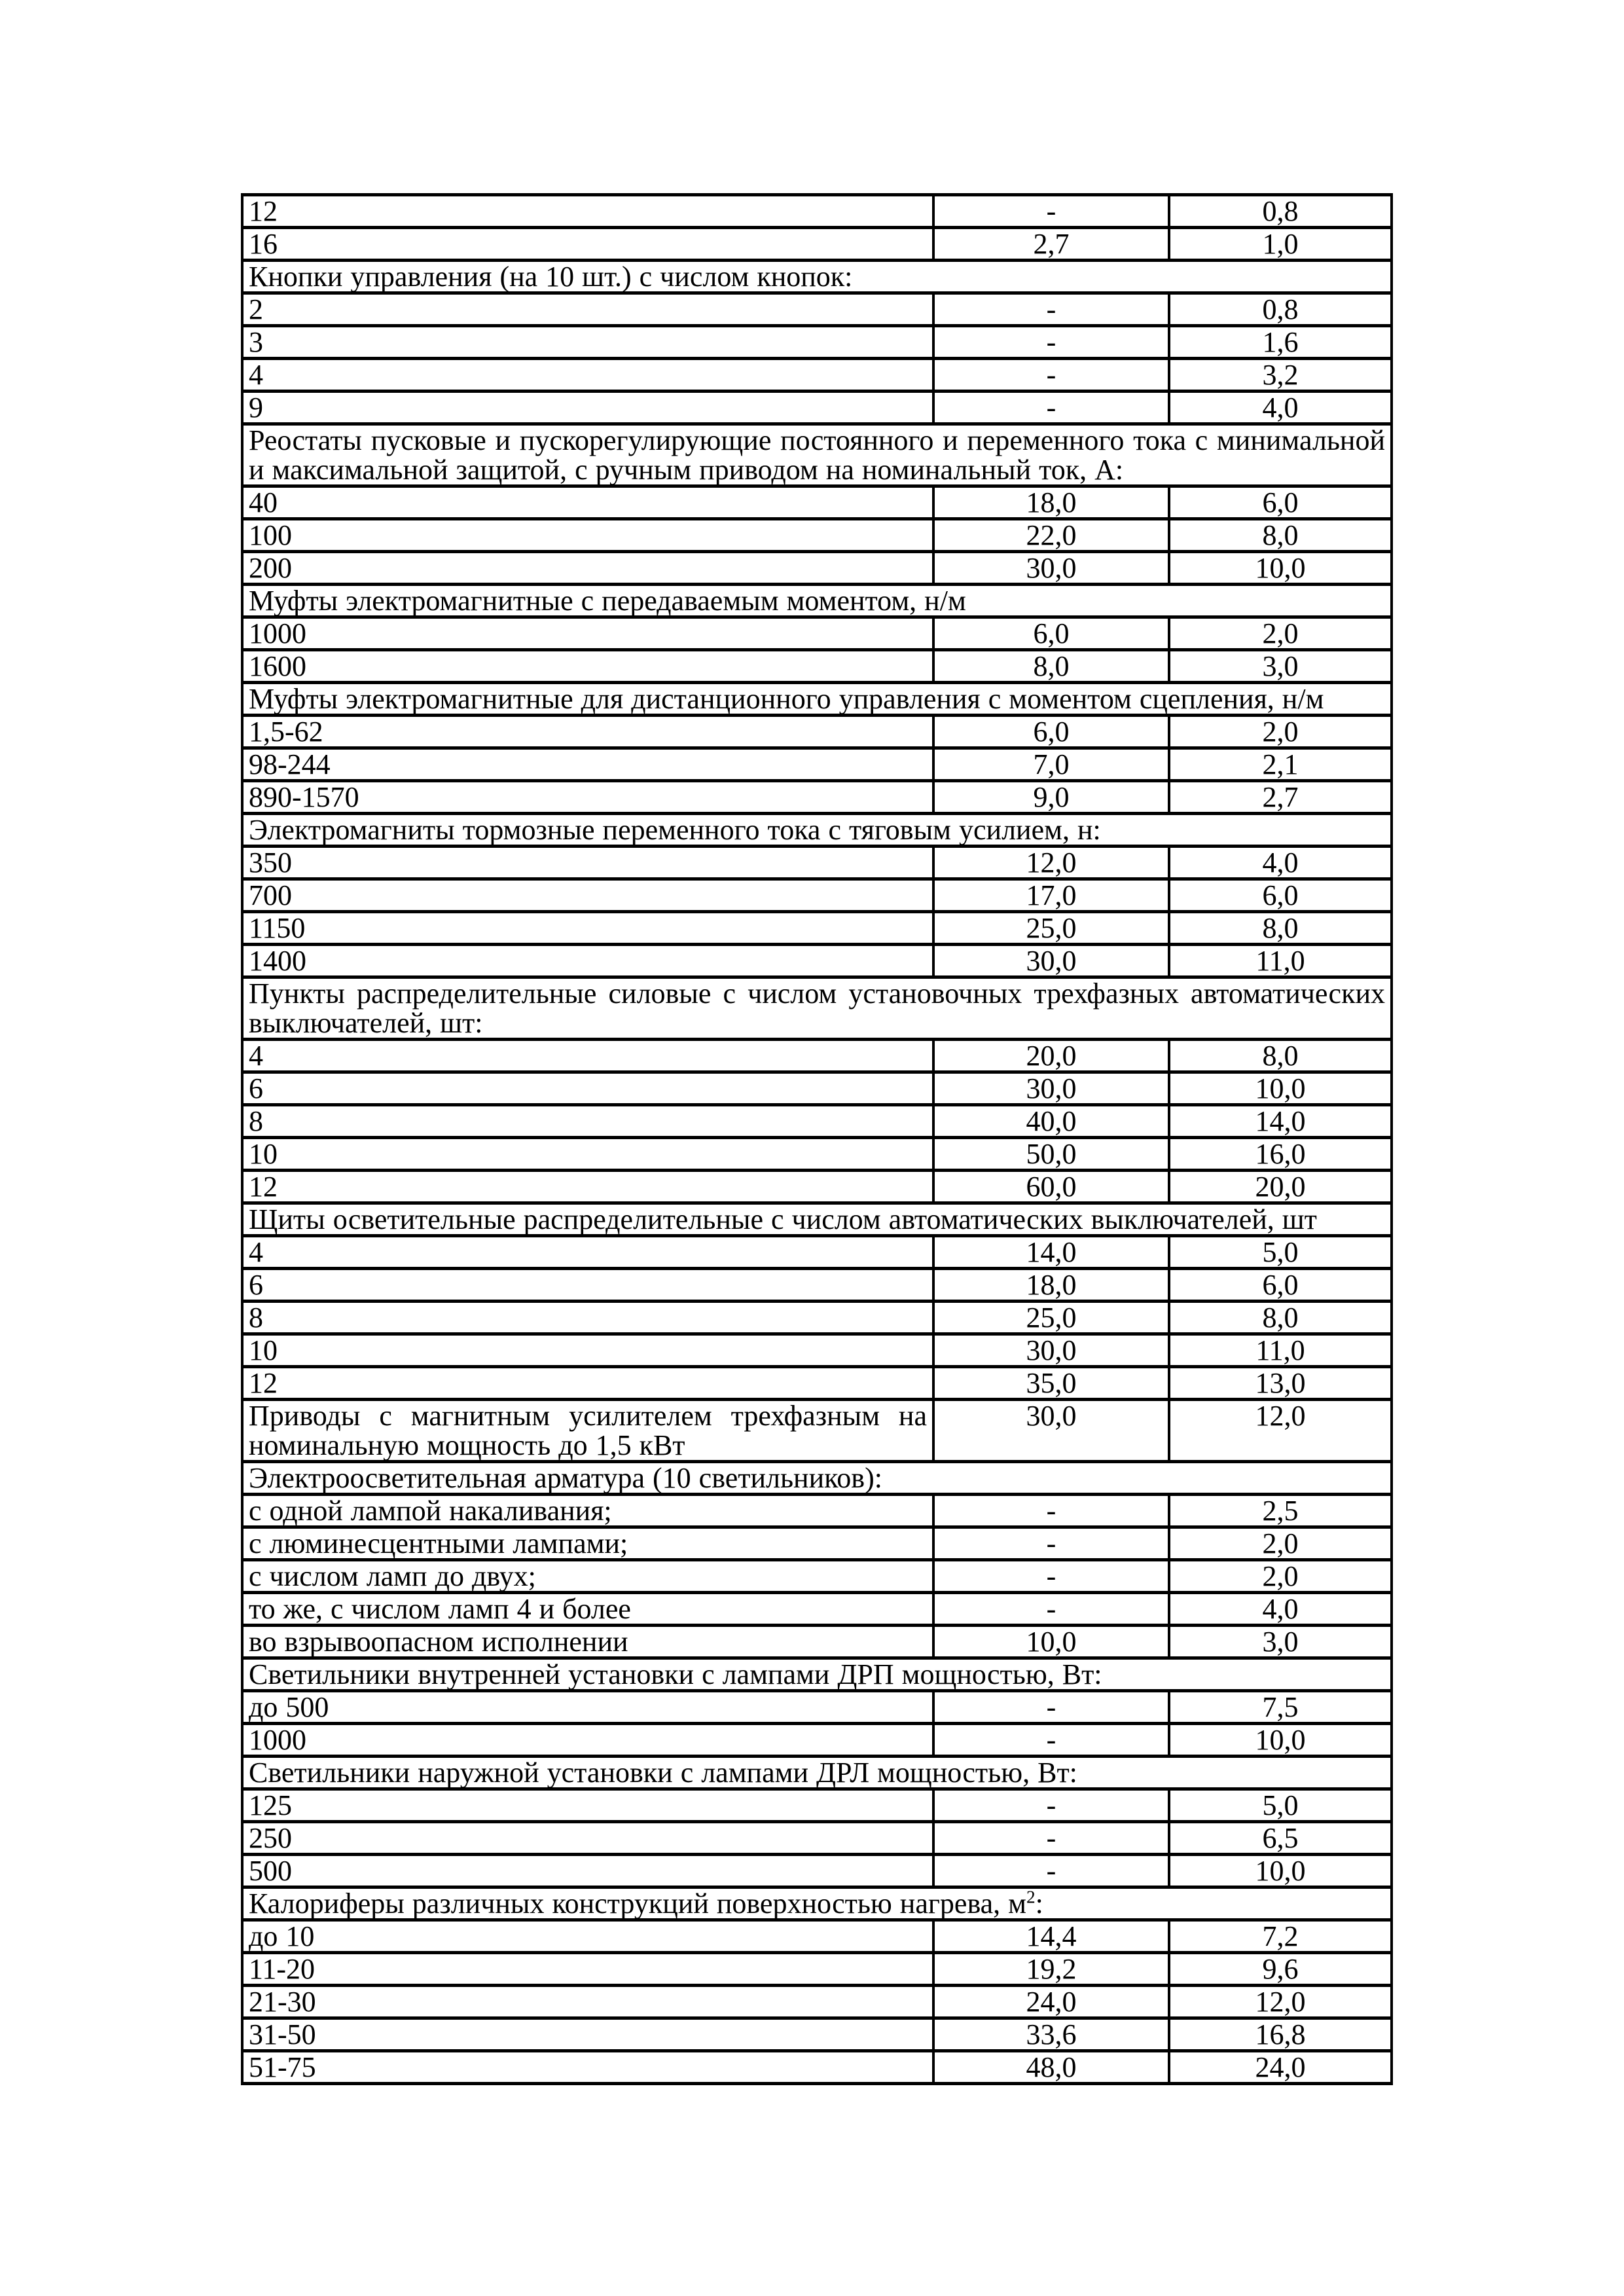 Image resolution: width=1624 pixels, height=2296 pixels. I want to click on table-row: 12-0,8, so click(817, 211).